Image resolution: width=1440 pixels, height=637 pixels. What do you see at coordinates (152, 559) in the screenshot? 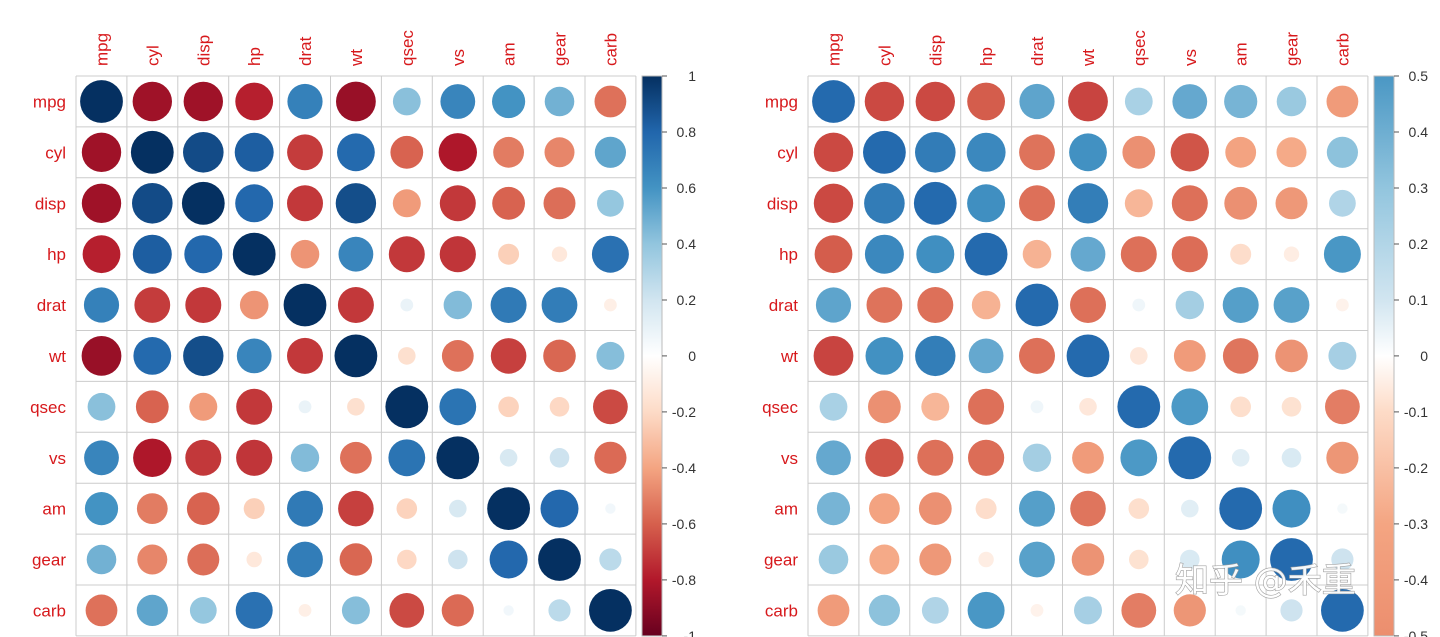
I see `corr-circle-gear-cyl` at bounding box center [152, 559].